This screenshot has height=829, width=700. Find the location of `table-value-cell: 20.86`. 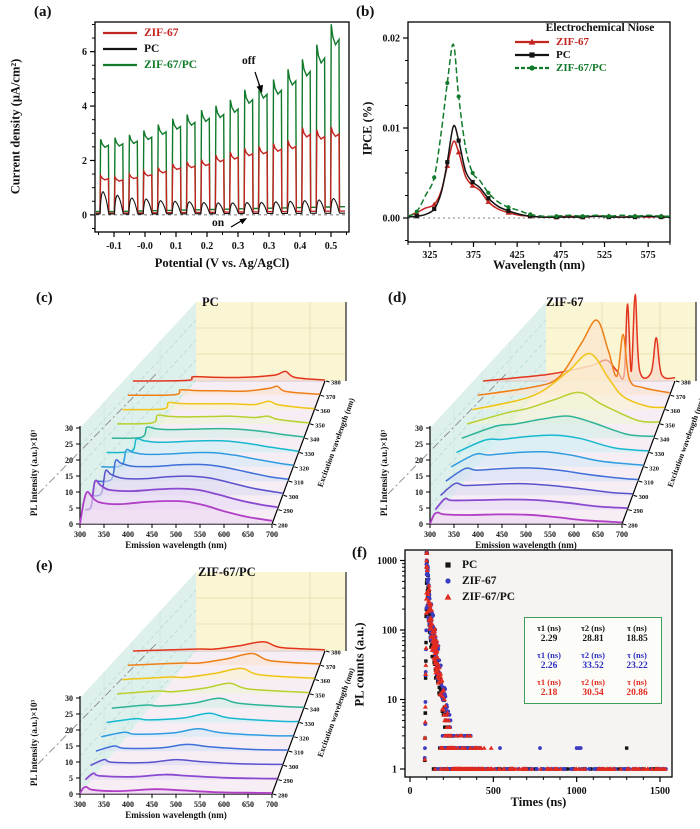

table-value-cell: 20.86 is located at coordinates (637, 693).